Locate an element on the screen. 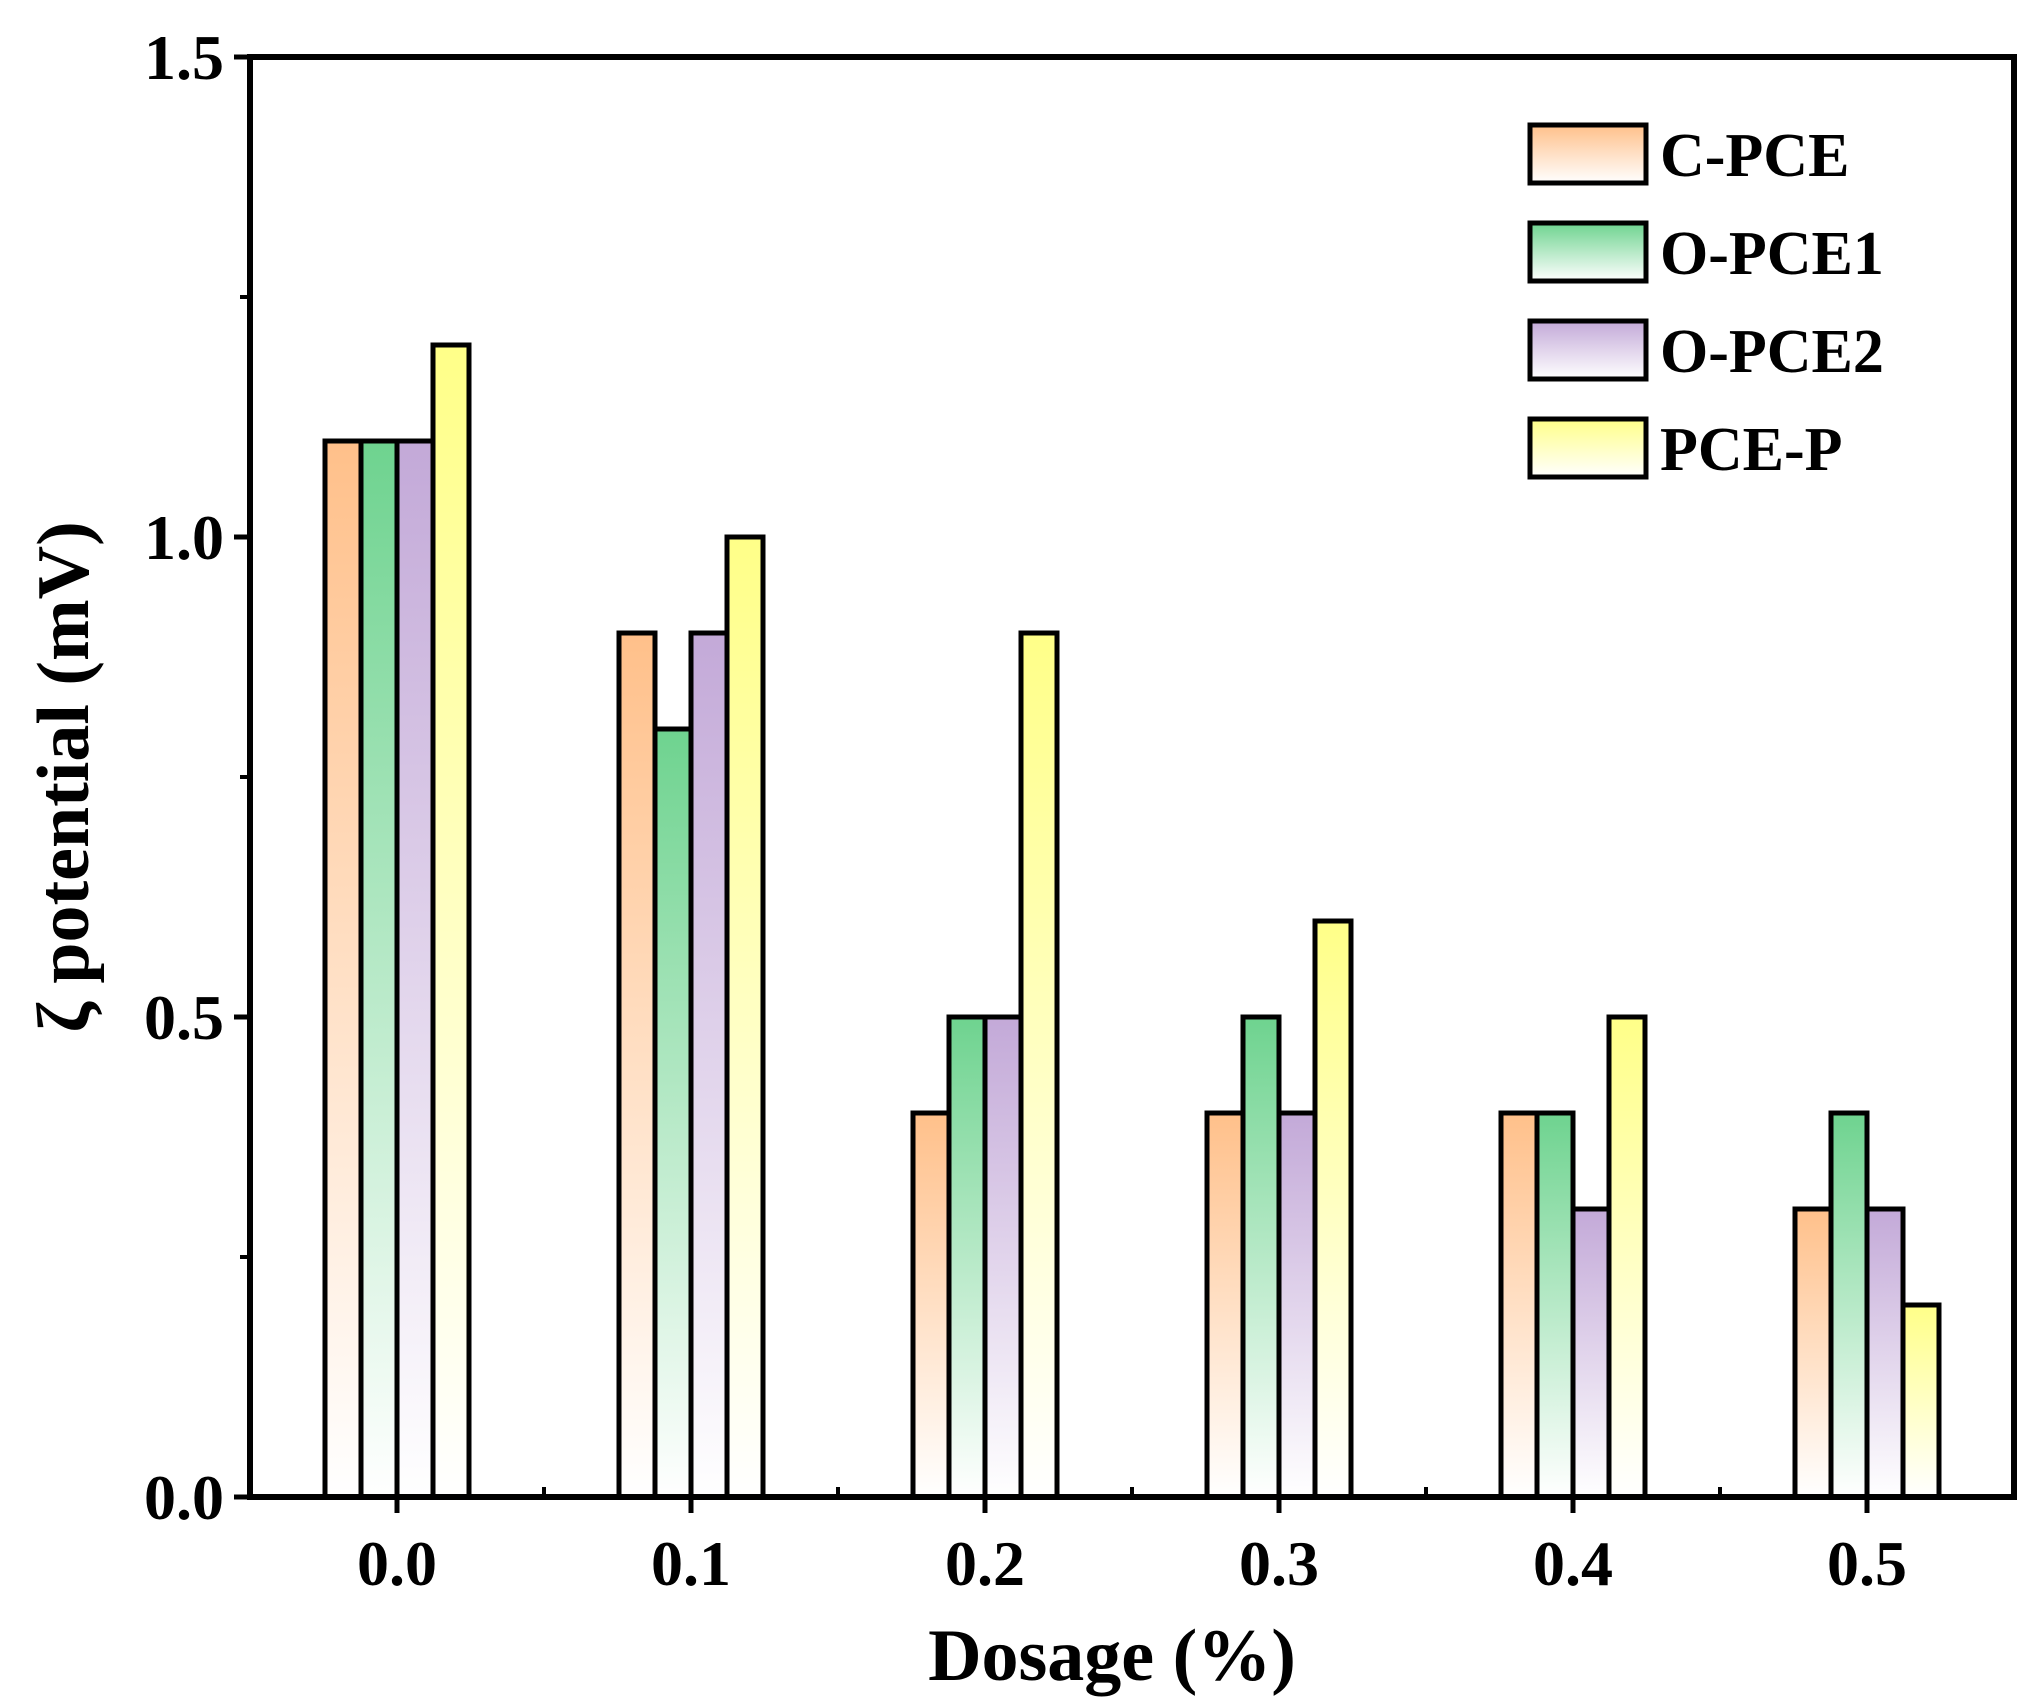 Image resolution: width=2032 pixels, height=1708 pixels. legend-swatch-o-pce2 is located at coordinates (1588, 350).